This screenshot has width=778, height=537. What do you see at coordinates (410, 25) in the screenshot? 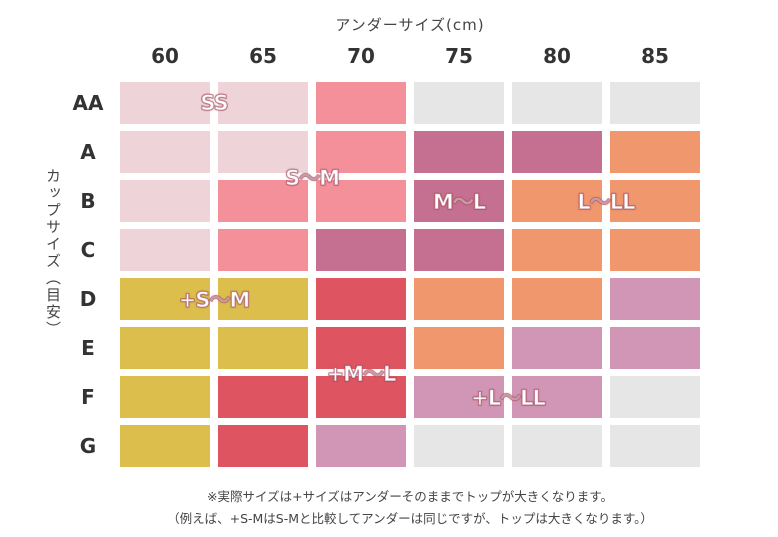
I see `x-axis-title: アンダーサイズ(cm)` at bounding box center [410, 25].